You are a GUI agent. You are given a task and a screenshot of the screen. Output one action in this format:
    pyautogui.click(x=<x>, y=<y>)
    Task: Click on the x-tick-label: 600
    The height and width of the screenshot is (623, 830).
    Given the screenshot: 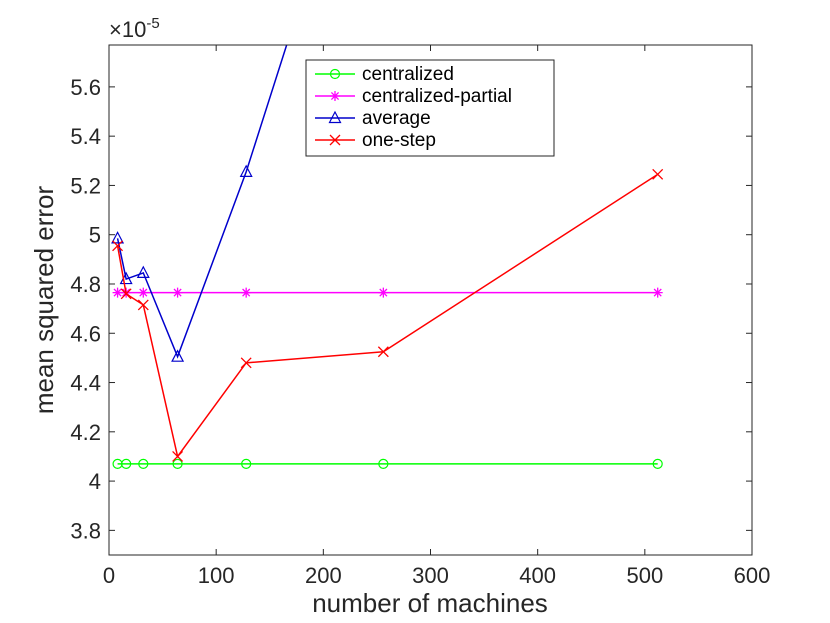 What is the action you would take?
    pyautogui.click(x=752, y=575)
    